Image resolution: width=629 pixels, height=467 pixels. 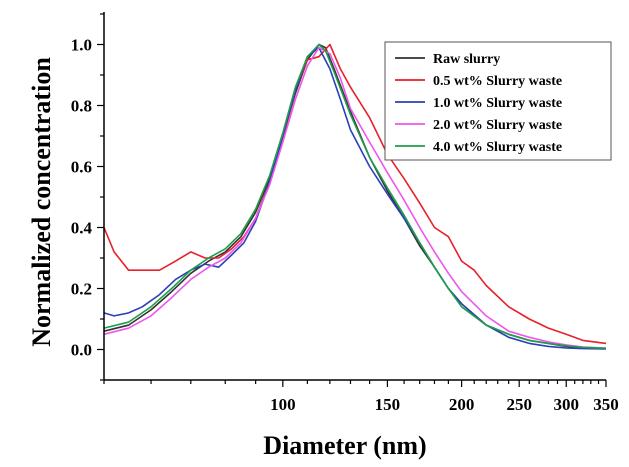 I want to click on x-tick-label: 250, so click(x=519, y=404).